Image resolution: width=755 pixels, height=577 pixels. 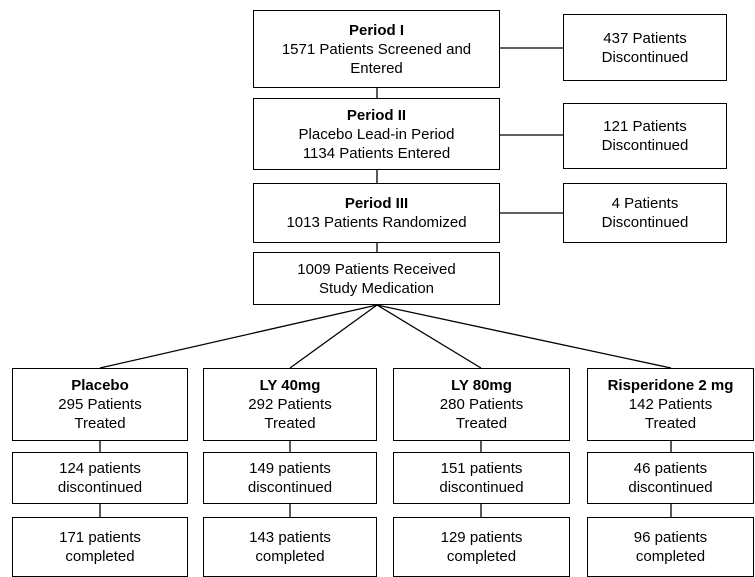 I want to click on discontinued-text: 4 Patients, so click(x=645, y=203).